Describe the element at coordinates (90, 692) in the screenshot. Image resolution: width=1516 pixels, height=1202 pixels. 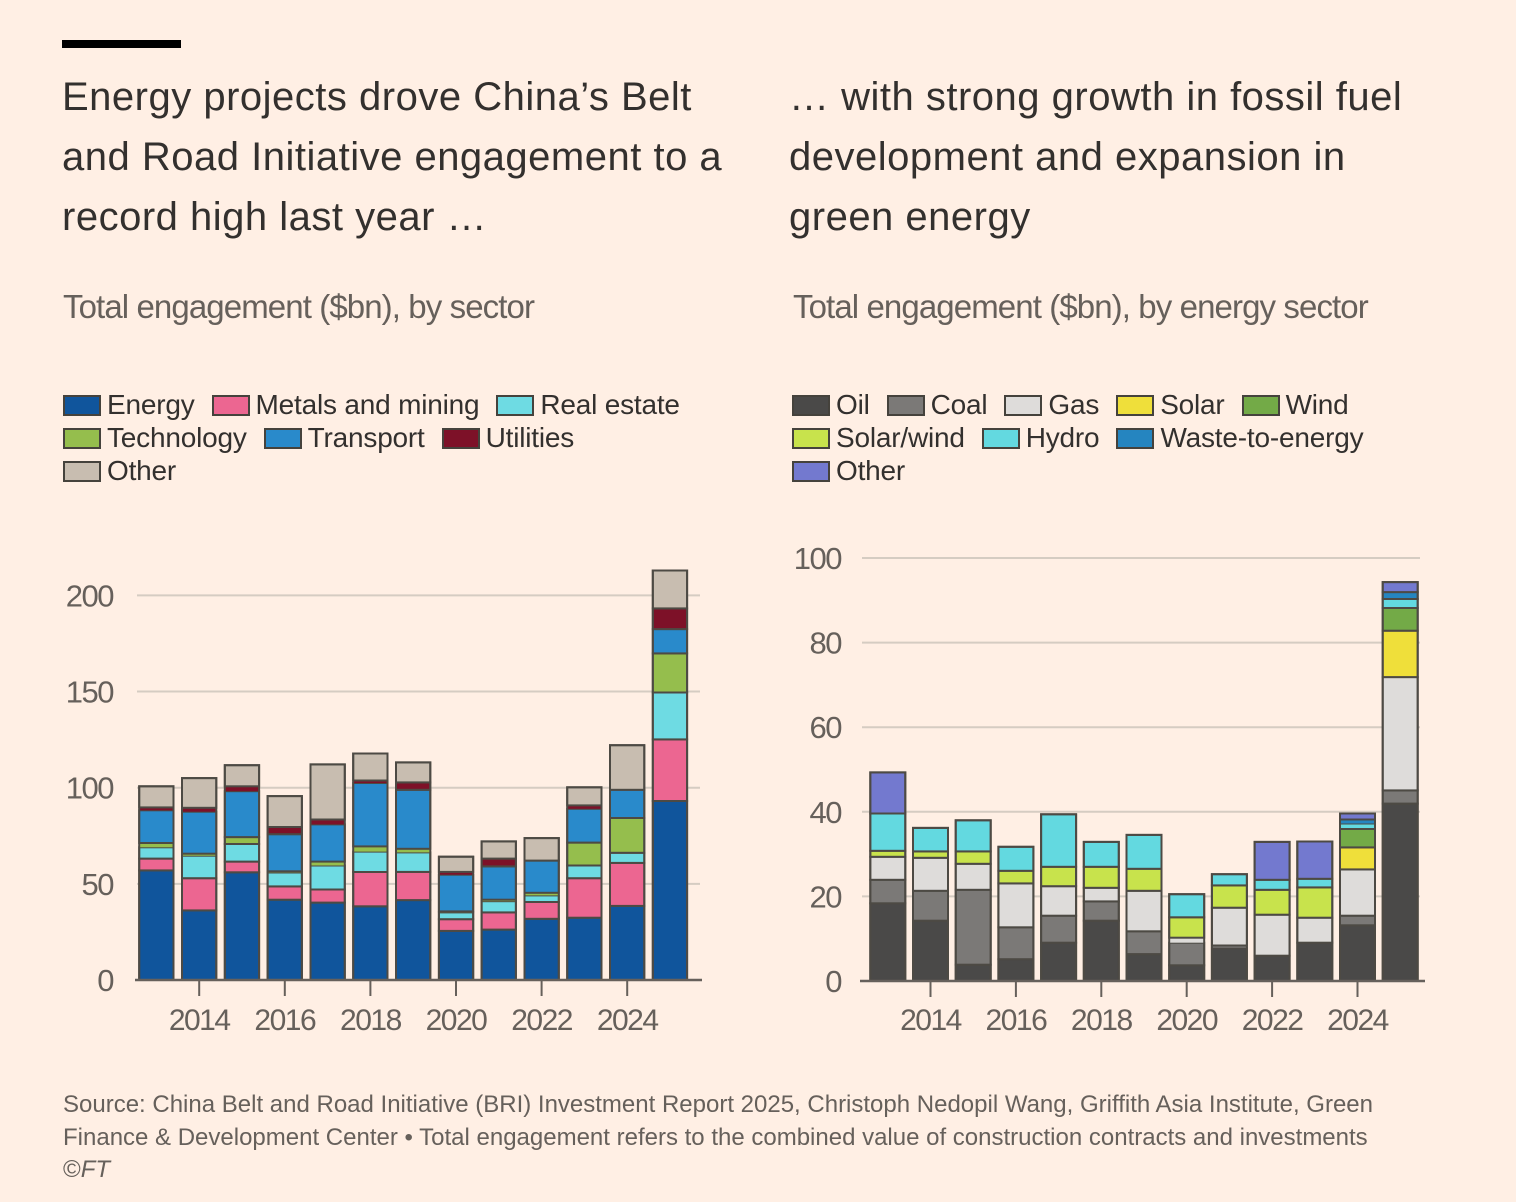
I see `svg-text: 150` at that location.